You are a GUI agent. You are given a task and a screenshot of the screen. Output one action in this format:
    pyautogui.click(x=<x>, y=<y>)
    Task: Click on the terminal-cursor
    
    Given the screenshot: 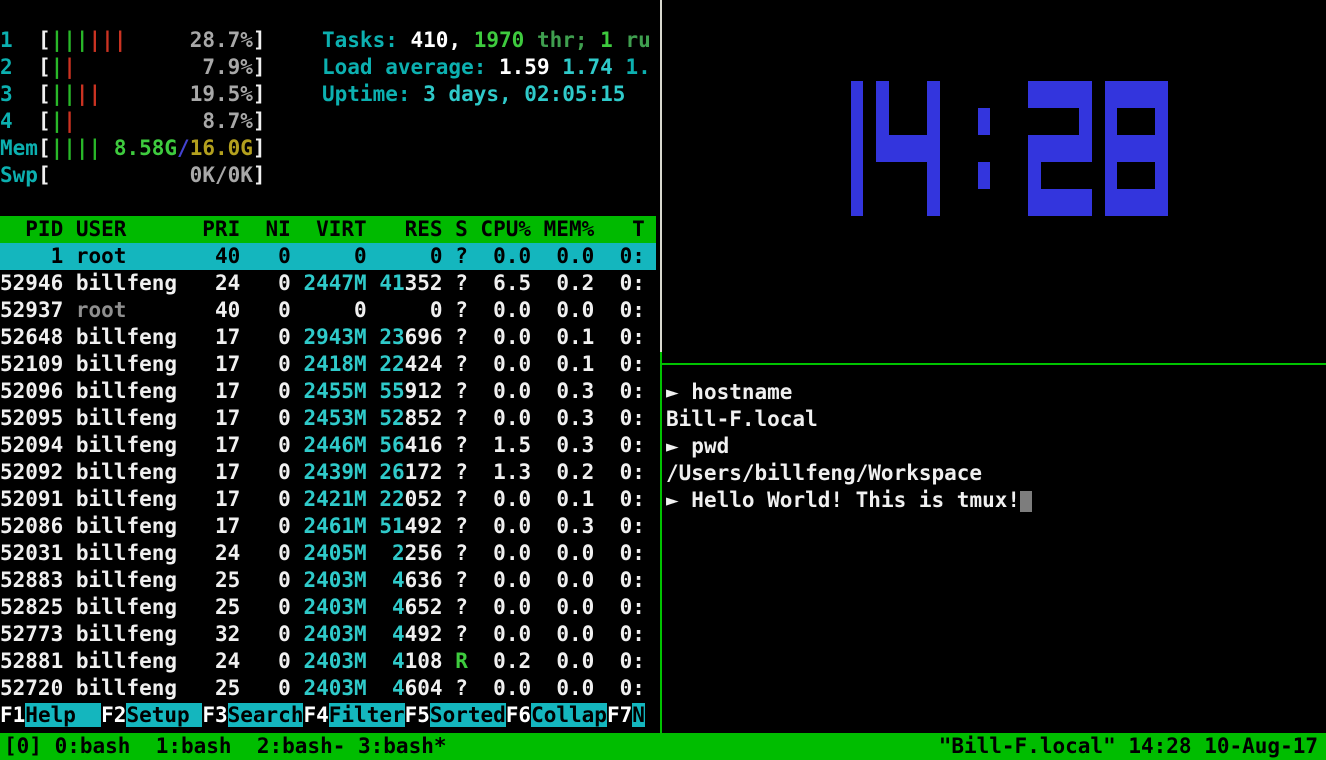 What is the action you would take?
    pyautogui.click(x=1026, y=501)
    